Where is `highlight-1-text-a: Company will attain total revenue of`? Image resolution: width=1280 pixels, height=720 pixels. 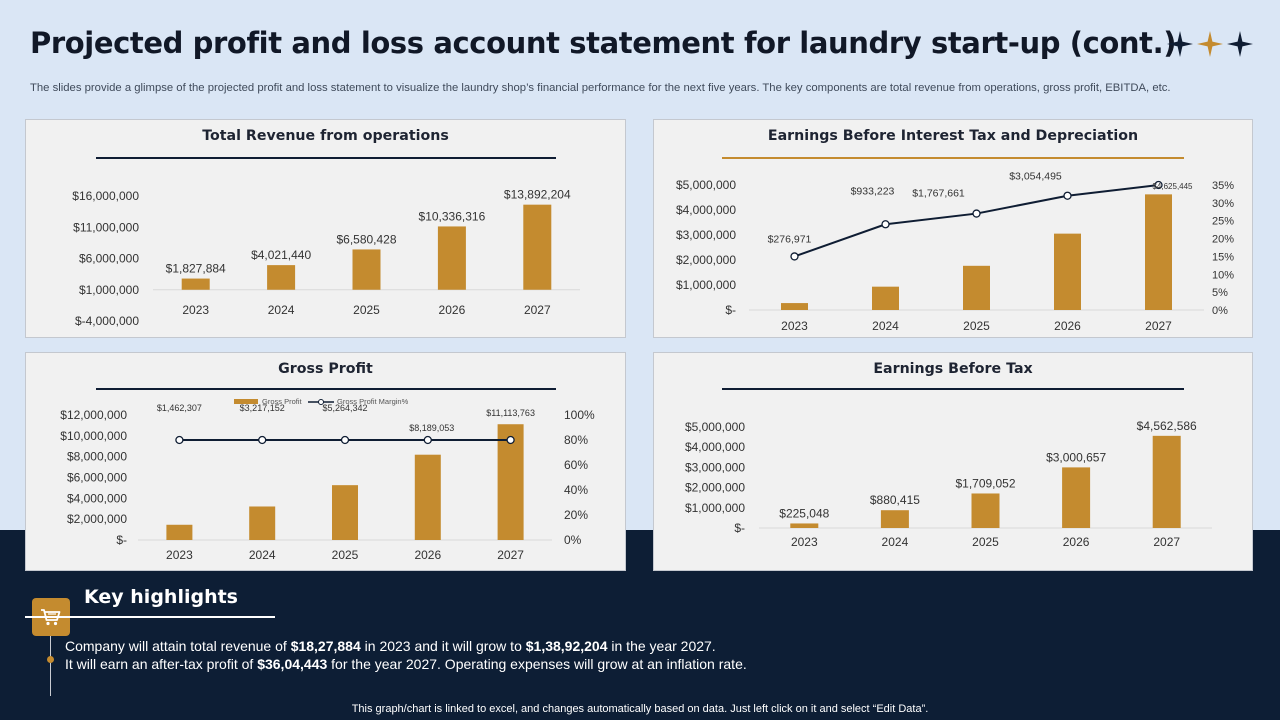
highlight-1-text-a: Company will attain total revenue of is located at coordinates (178, 646).